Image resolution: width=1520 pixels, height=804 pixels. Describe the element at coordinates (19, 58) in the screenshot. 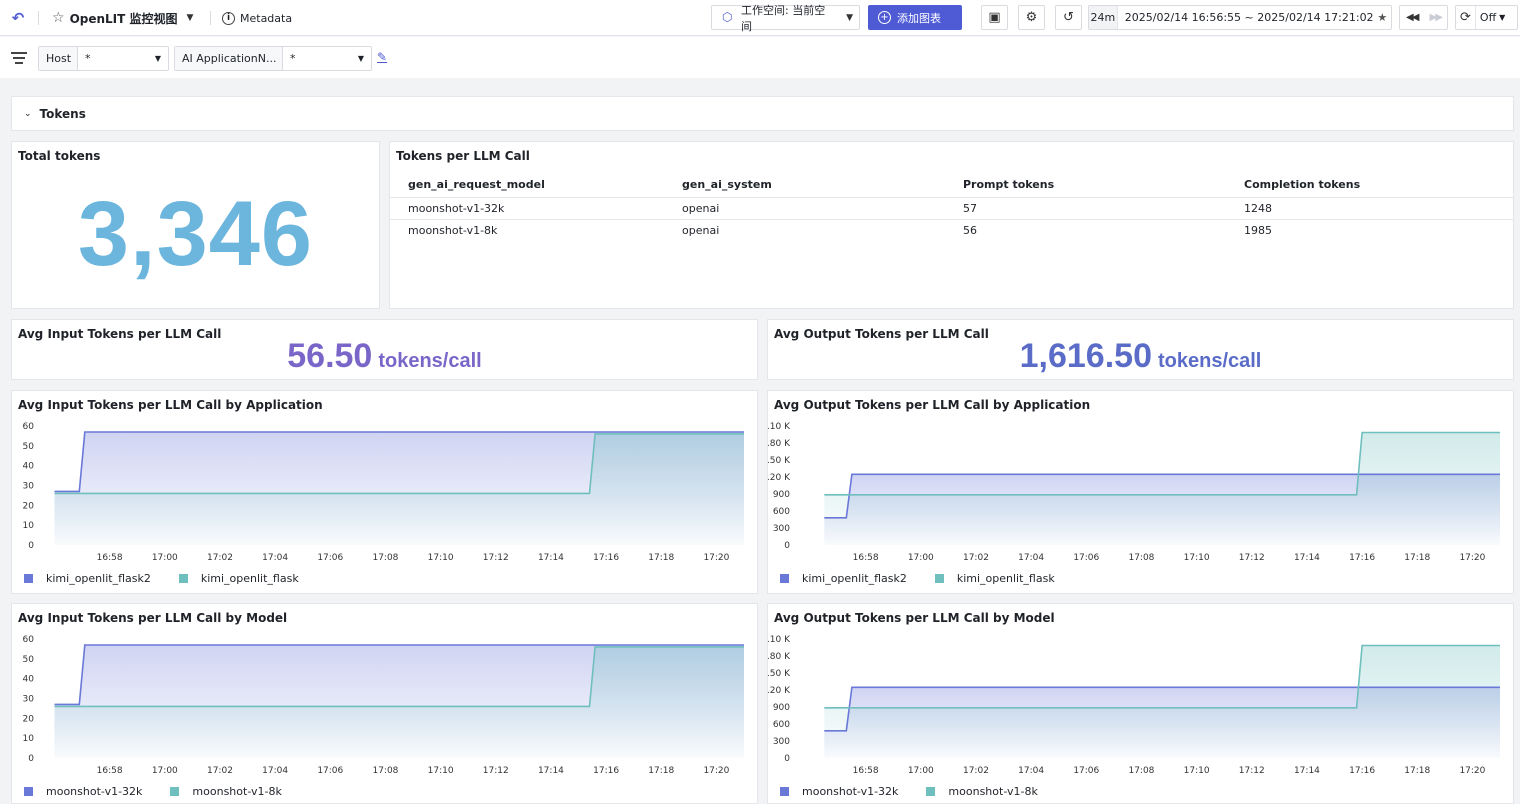

I see `filter-icon` at that location.